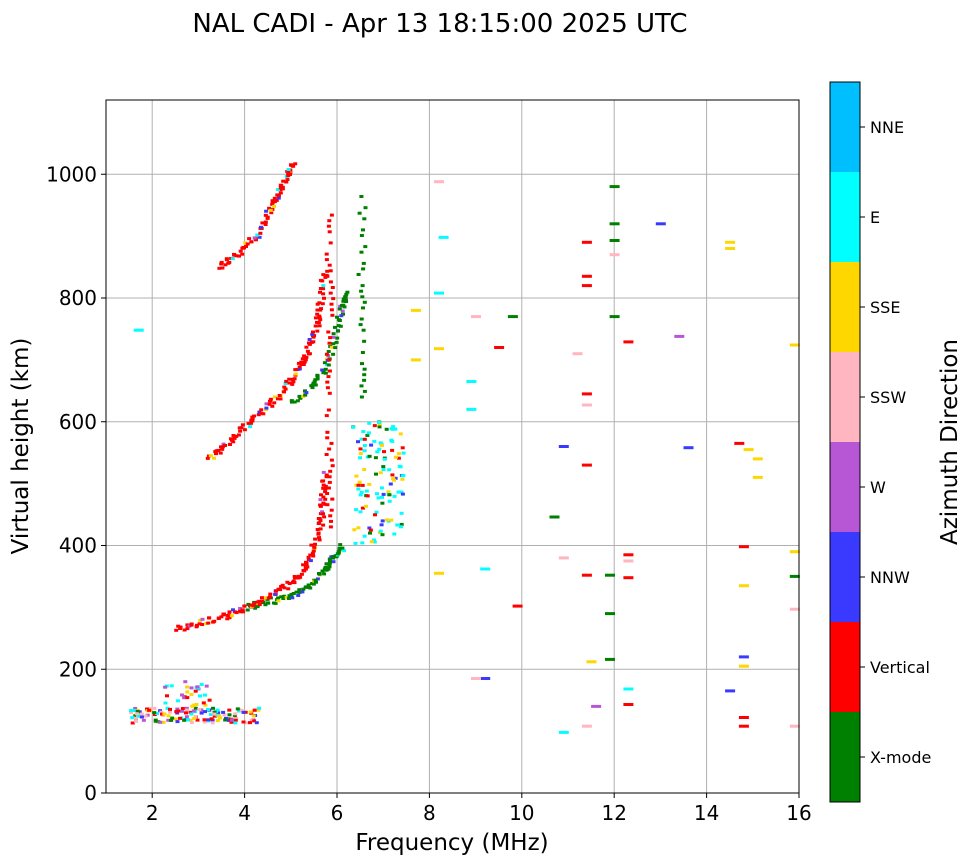 Image resolution: width=972 pixels, height=865 pixels. What do you see at coordinates (885, 307) in the screenshot?
I see `colorbar-label-sse: SSE` at bounding box center [885, 307].